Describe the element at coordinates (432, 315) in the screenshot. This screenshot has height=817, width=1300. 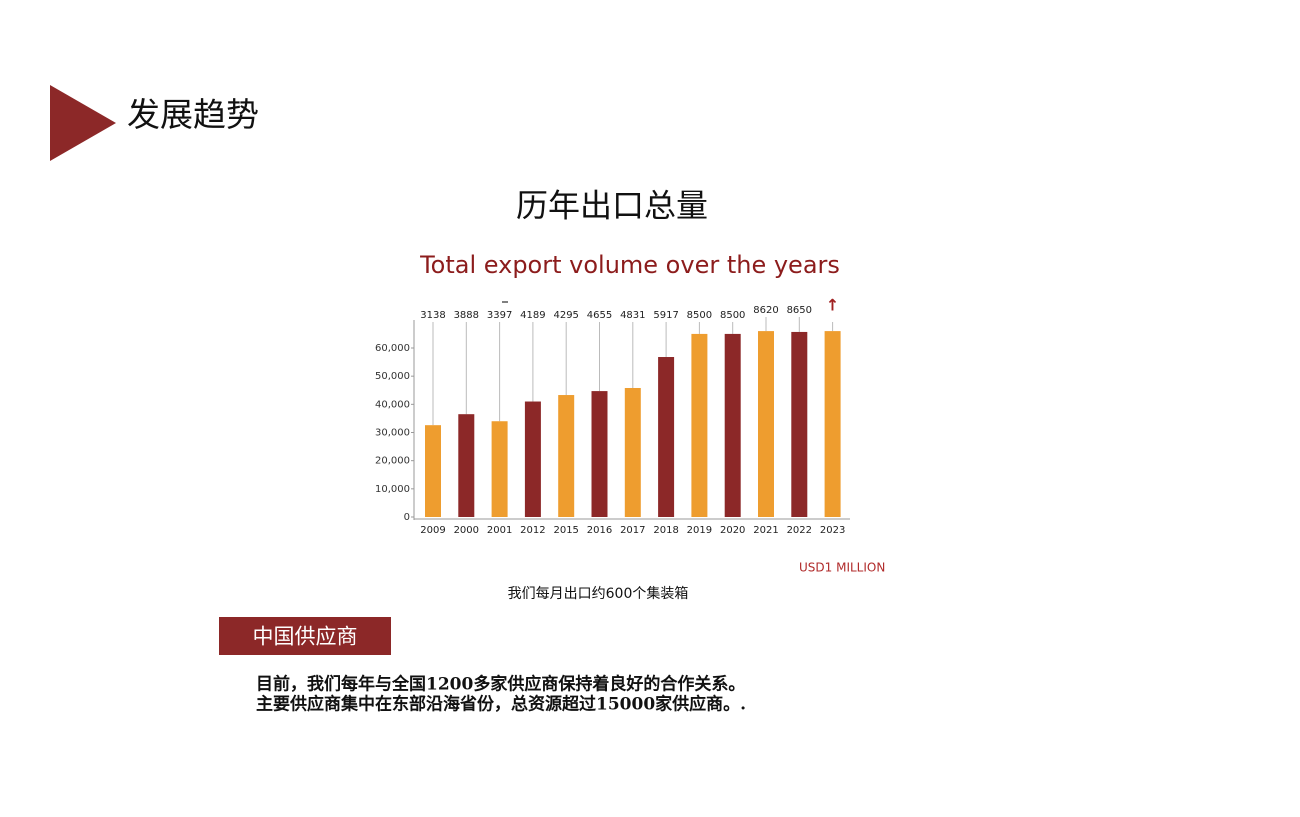
I see `annotation: 3138` at that location.